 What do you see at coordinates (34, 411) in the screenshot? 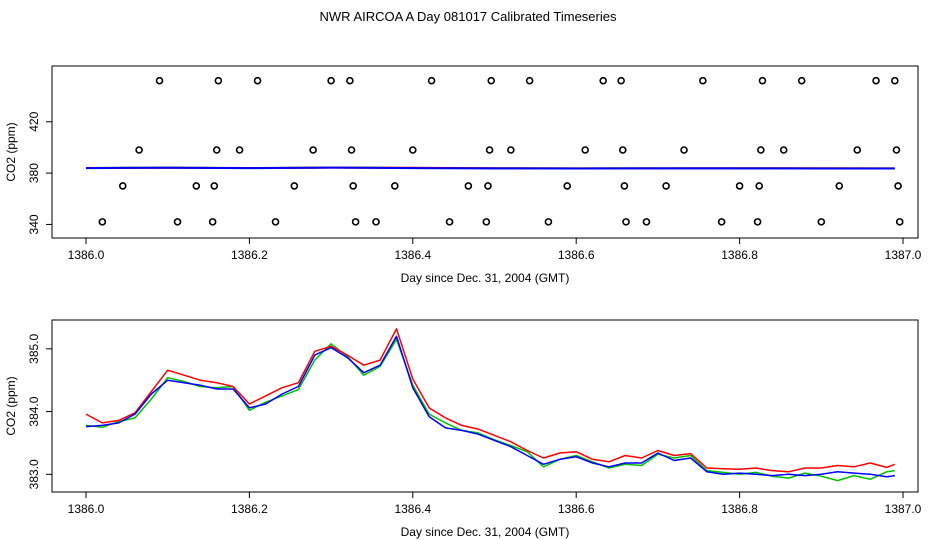
I see `y-tick-label: 384.0` at bounding box center [34, 411].